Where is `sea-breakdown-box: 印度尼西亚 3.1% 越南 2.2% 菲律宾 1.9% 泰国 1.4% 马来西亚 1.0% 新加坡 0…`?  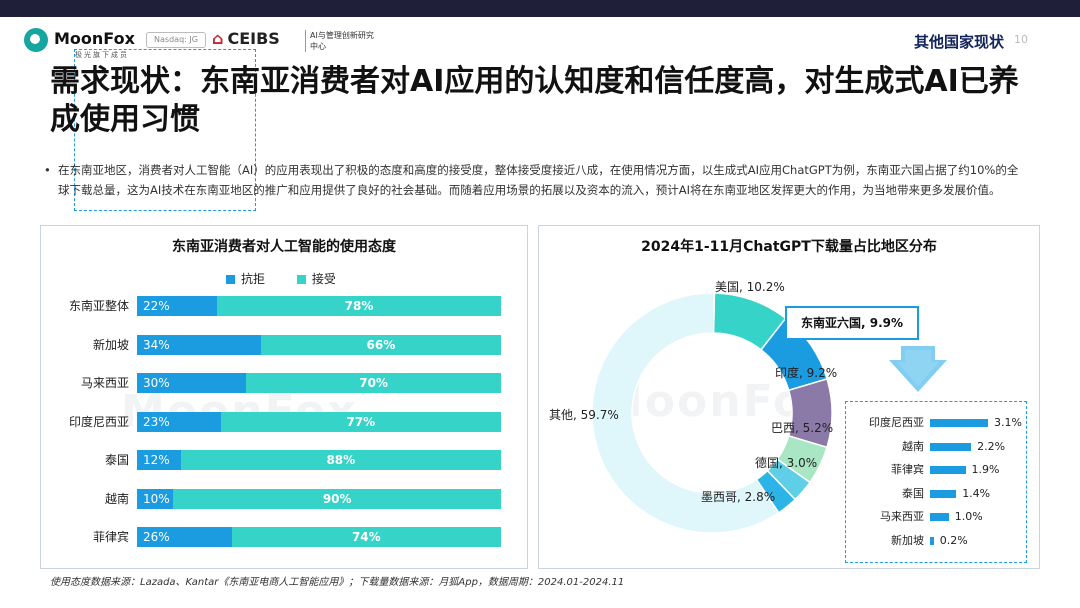
sea-breakdown-box: 印度尼西亚 3.1% 越南 2.2% 菲律宾 1.9% 泰国 1.4% 马来西亚 1.0% 新加坡 0… is located at coordinates (936, 482).